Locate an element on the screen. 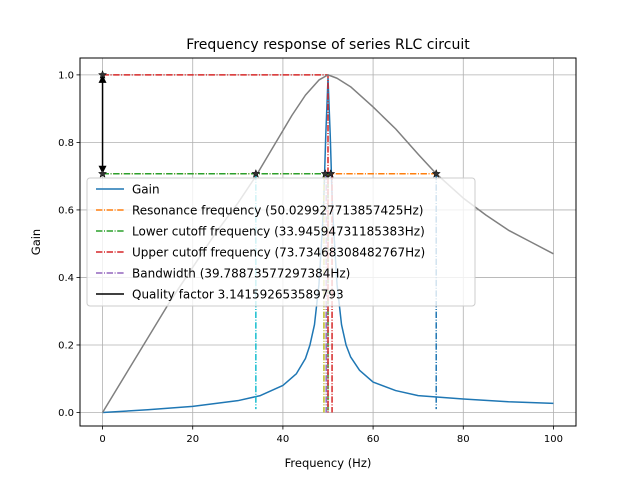  x-tick-label: 100 is located at coordinates (553, 439).